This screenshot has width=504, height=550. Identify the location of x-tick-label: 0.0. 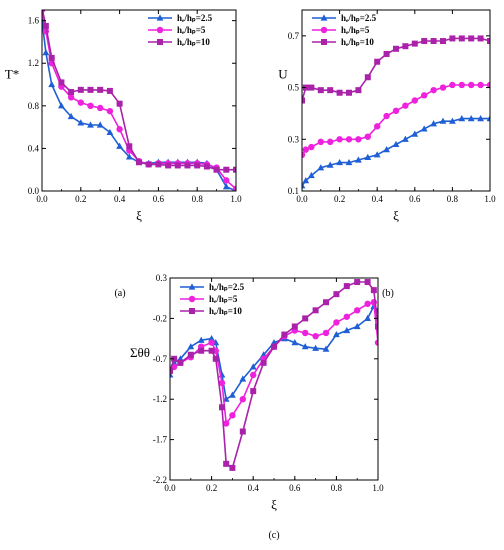
(42, 199).